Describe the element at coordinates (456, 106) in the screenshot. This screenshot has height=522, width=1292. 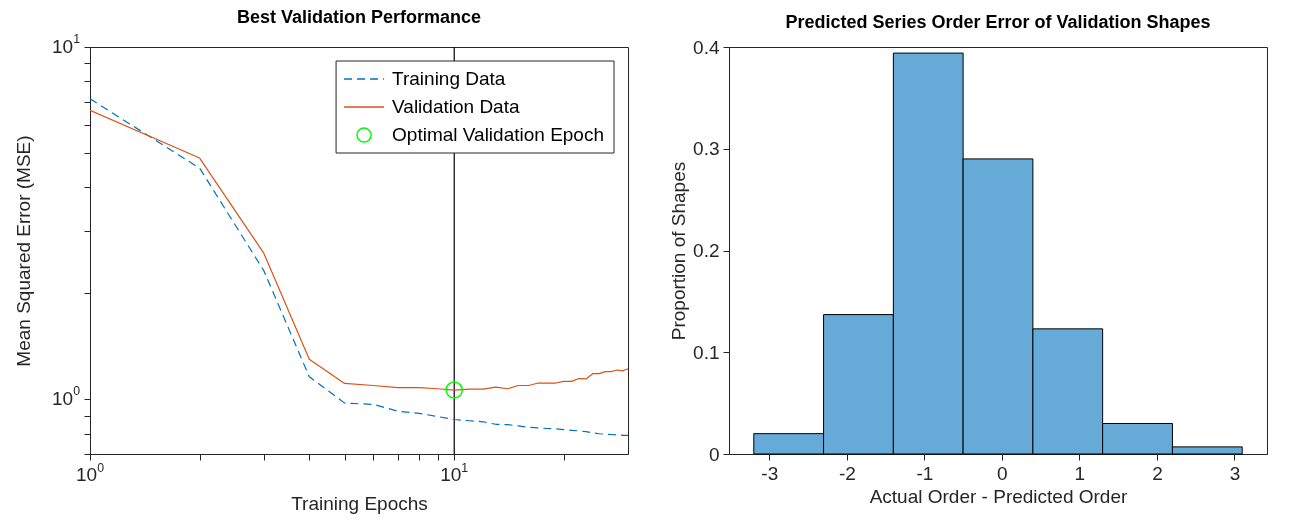
I see `legend-label: Validation Data` at that location.